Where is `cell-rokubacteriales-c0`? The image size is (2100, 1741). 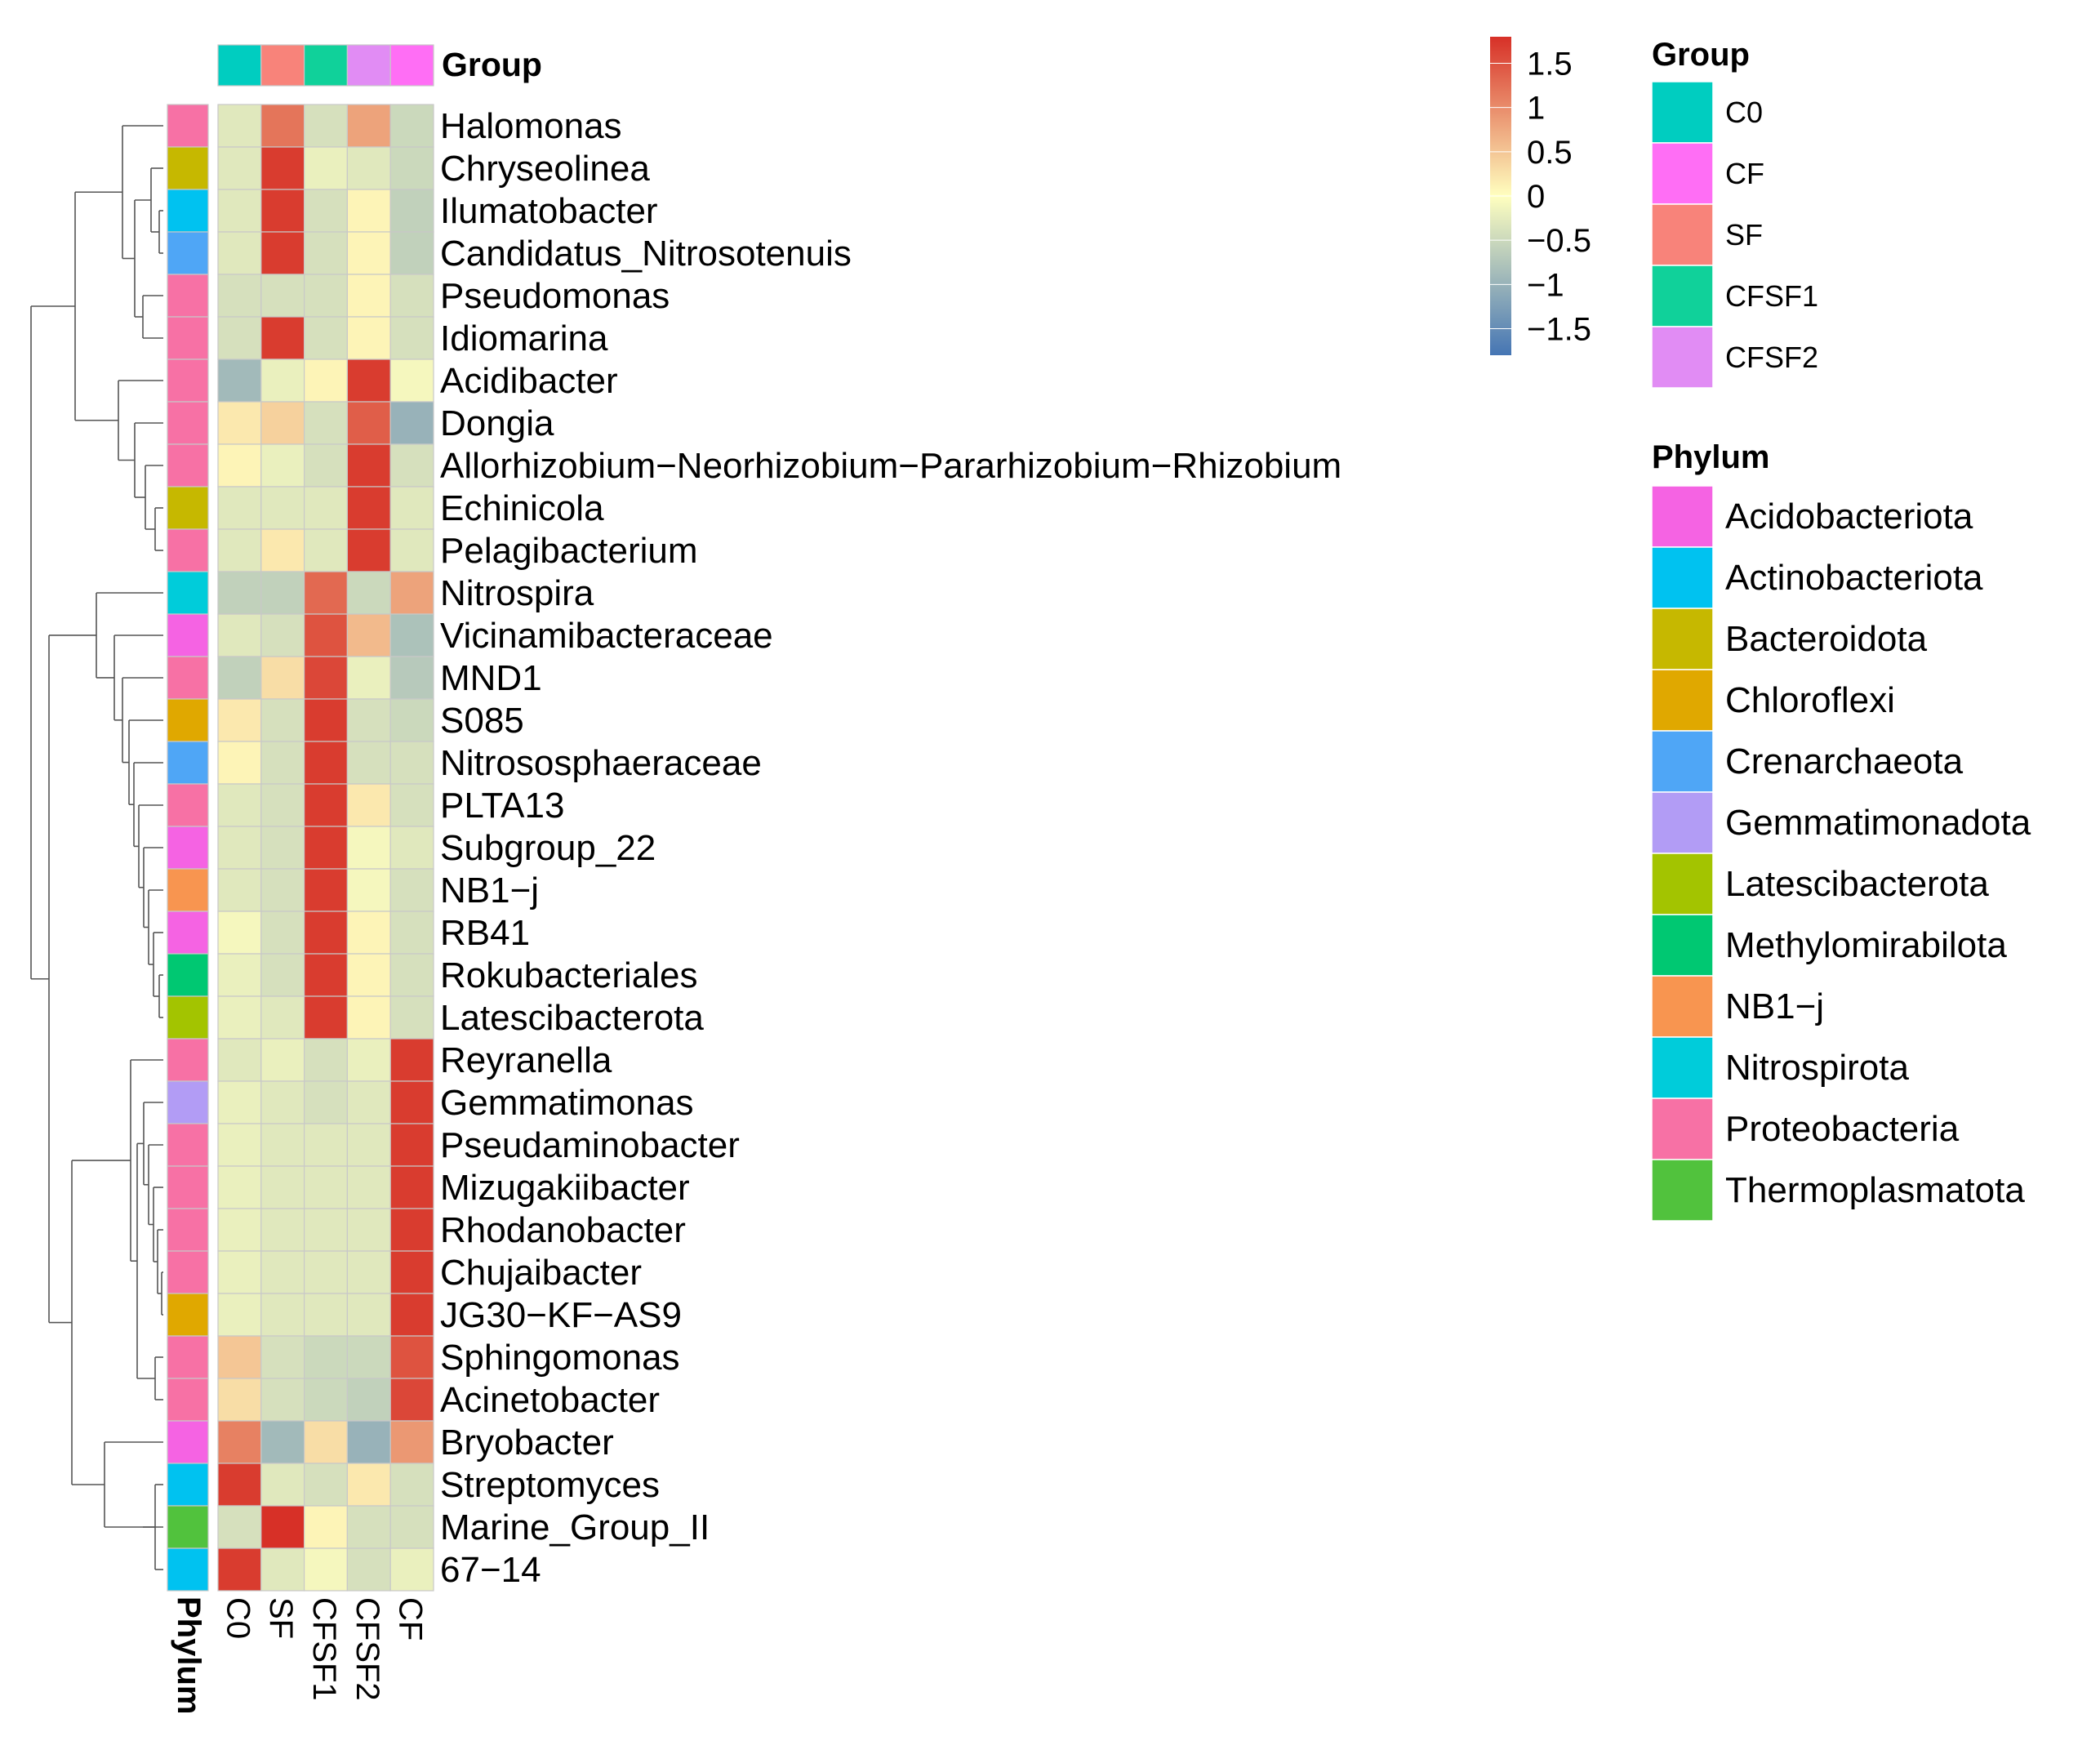 cell-rokubacteriales-c0 is located at coordinates (239, 975).